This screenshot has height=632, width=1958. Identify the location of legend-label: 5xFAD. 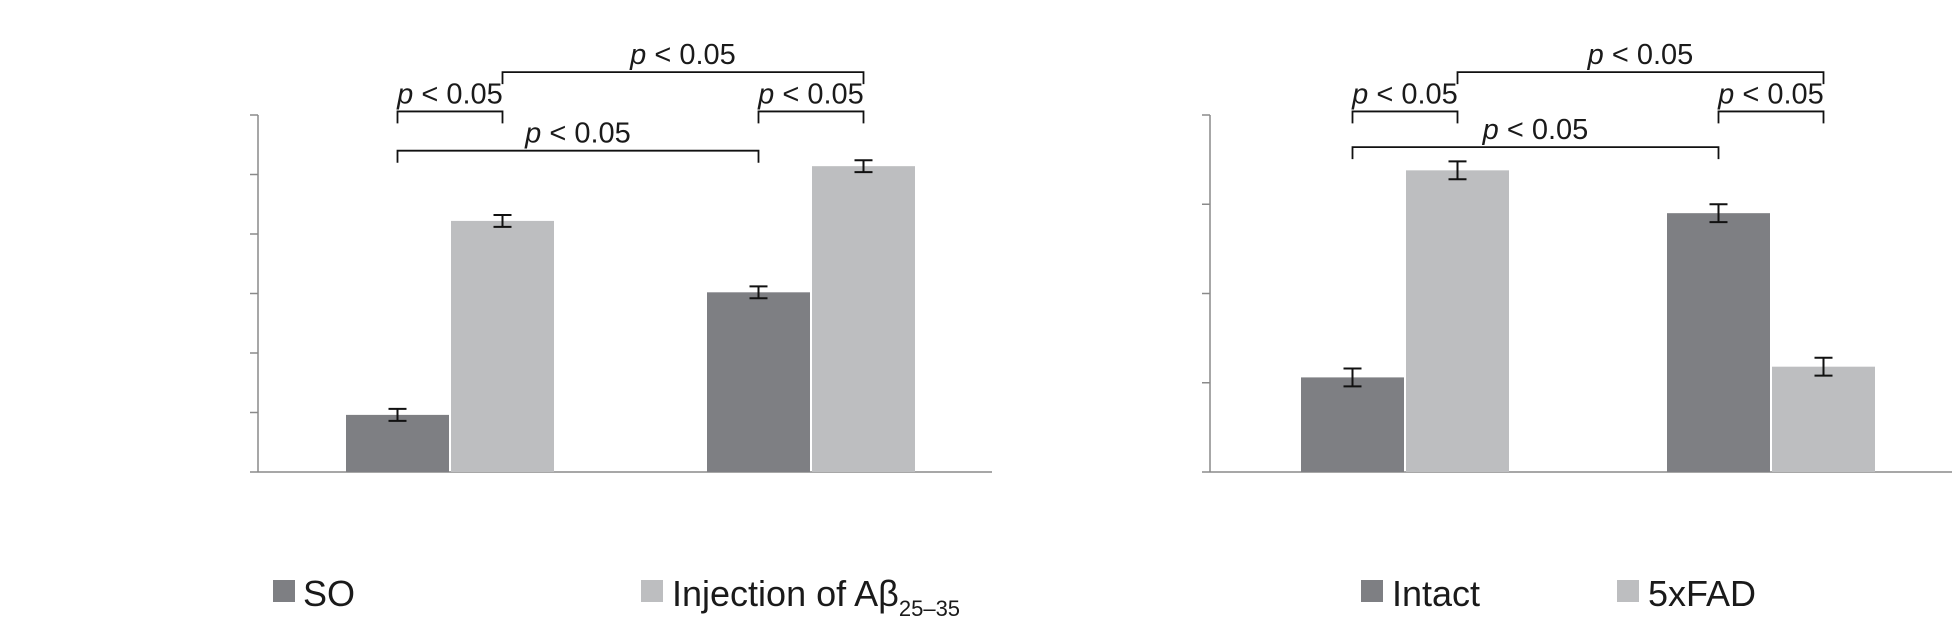
(1702, 593).